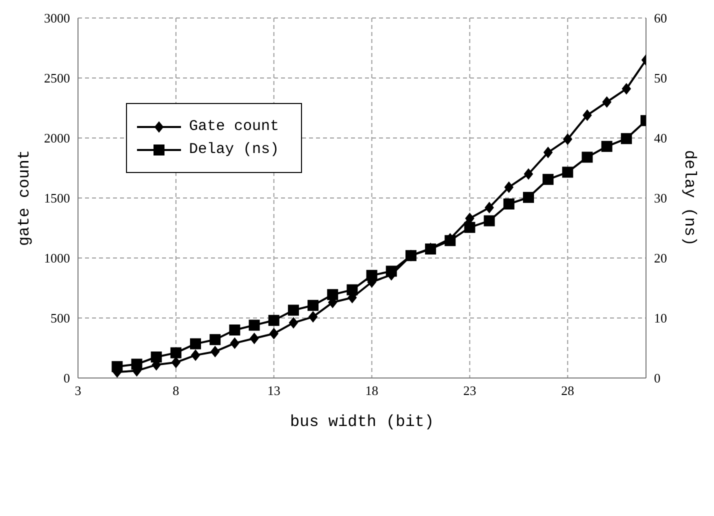  What do you see at coordinates (660, 18) in the screenshot?
I see `y2-tick-label: 60` at bounding box center [660, 18].